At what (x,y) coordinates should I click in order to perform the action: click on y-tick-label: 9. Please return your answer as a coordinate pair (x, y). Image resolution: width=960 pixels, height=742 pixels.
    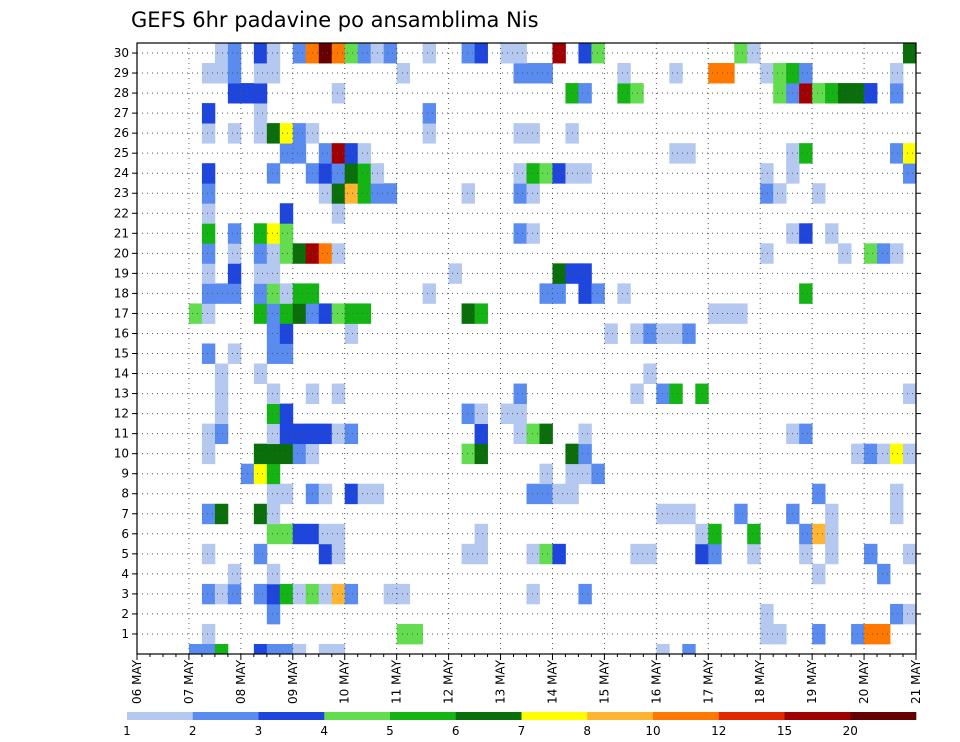
    Looking at the image, I should click on (125, 474).